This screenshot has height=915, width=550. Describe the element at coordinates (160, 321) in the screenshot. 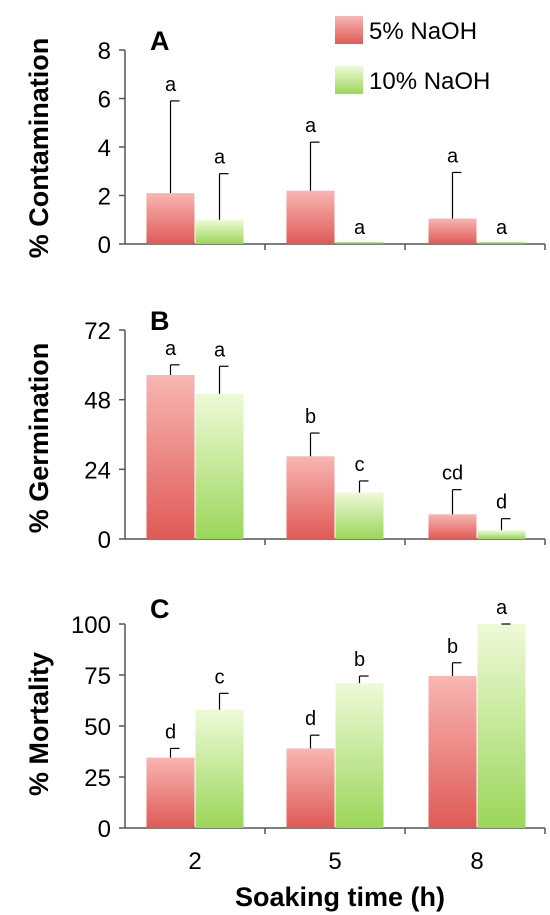

I see `panel-label: B` at that location.